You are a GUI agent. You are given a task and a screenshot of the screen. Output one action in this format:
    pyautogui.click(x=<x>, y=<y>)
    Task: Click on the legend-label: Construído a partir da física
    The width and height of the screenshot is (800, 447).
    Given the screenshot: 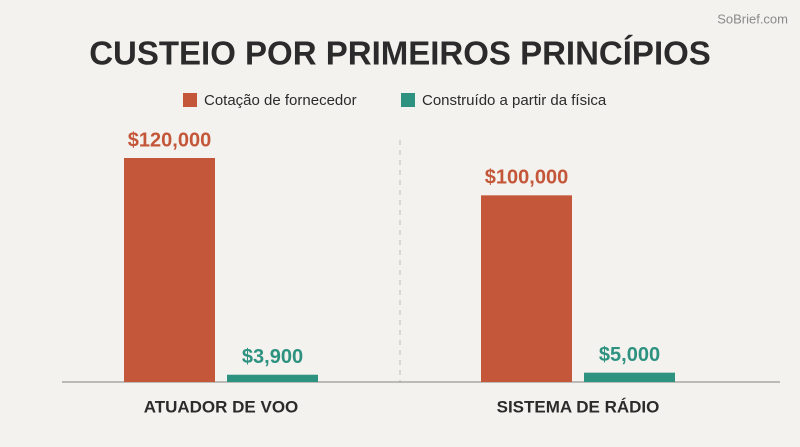 What is the action you would take?
    pyautogui.click(x=514, y=100)
    